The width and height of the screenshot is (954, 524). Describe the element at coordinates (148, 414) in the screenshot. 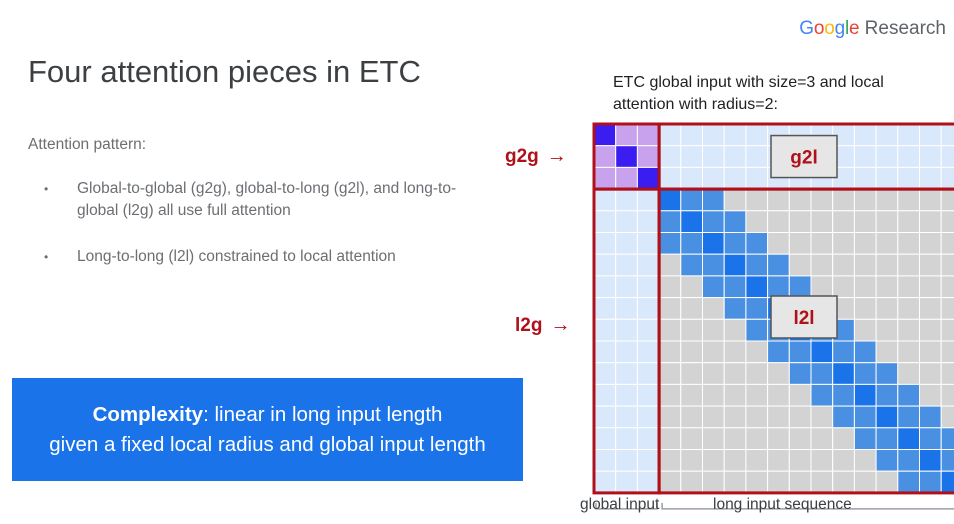

I see `complexity-bold: Complexity` at that location.